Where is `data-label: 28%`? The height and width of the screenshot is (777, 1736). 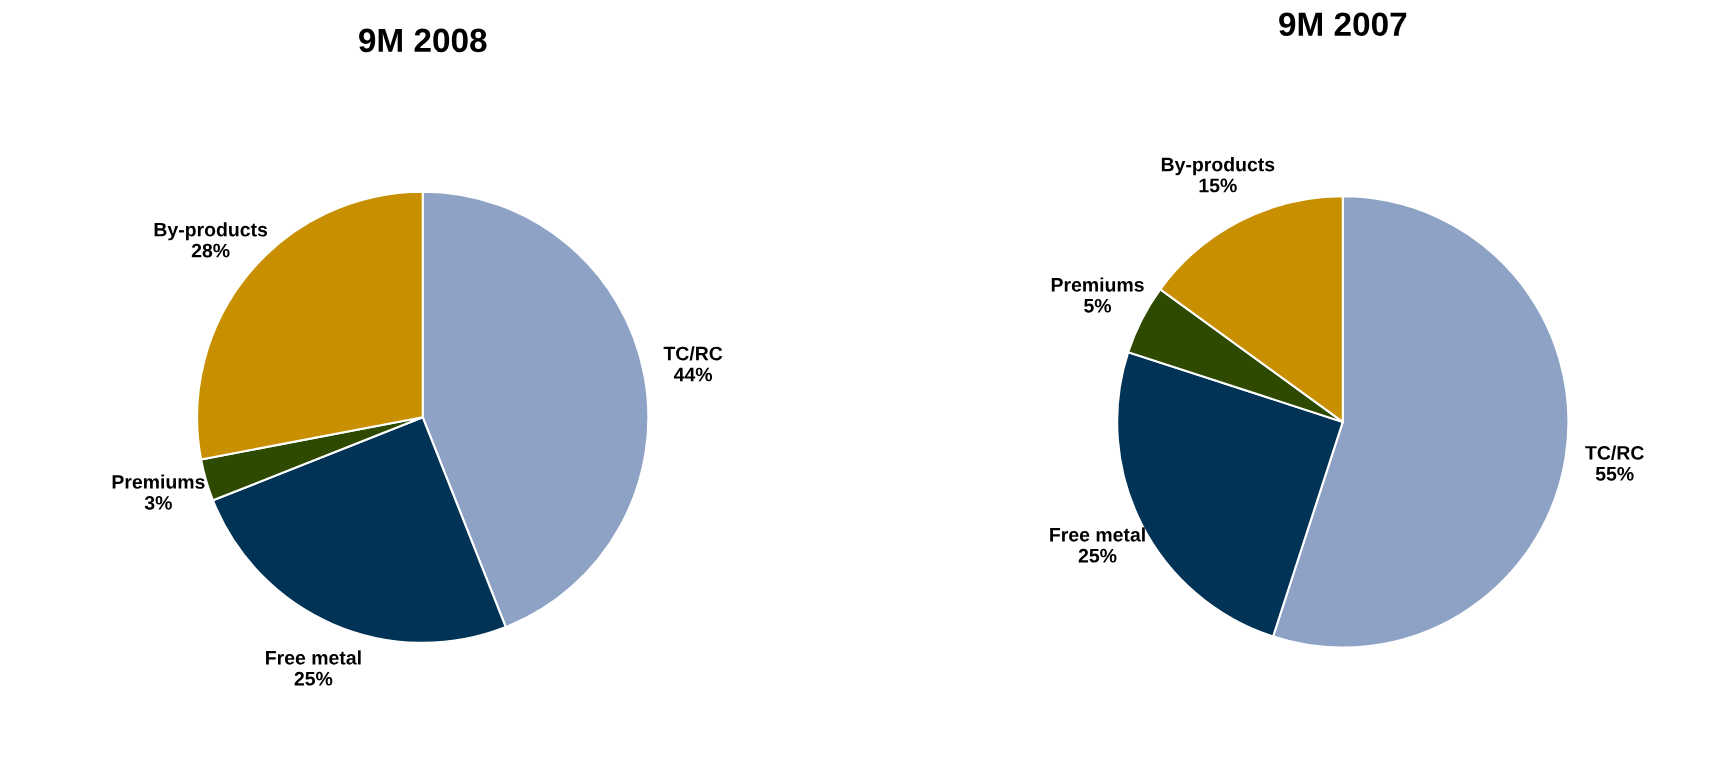 data-label: 28% is located at coordinates (210, 250).